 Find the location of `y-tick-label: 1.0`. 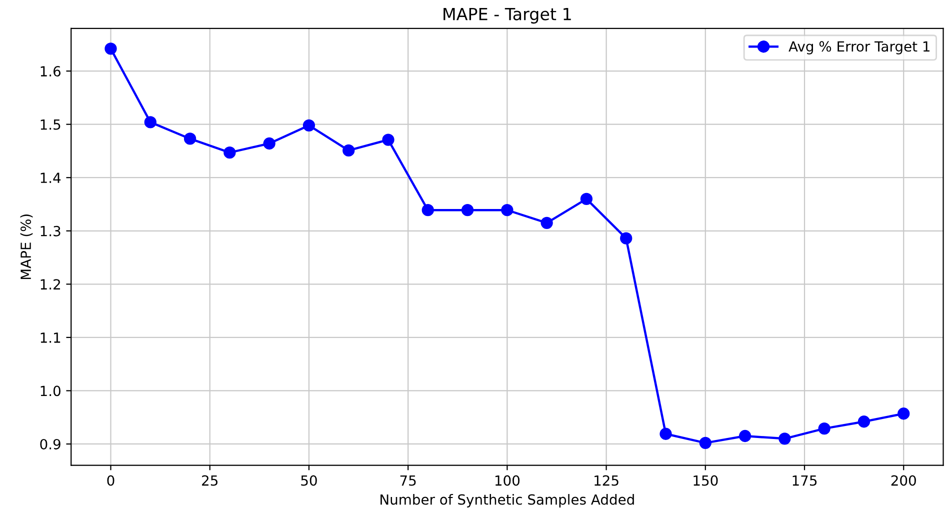

y-tick-label: 1.0 is located at coordinates (50, 391).